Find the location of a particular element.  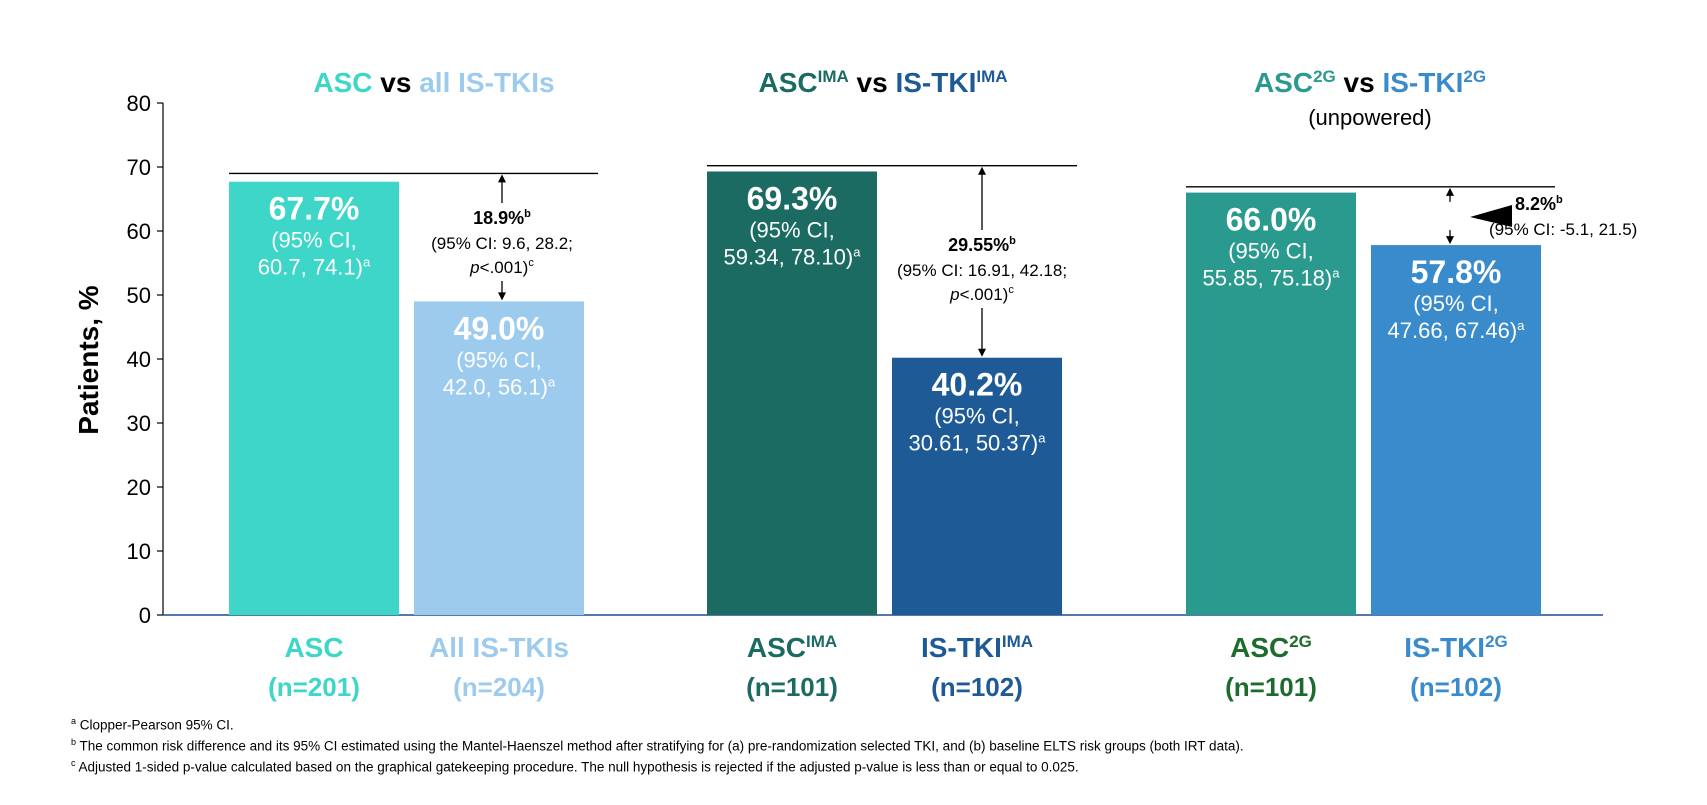

category-label: IS-TKI2G is located at coordinates (1456, 647).